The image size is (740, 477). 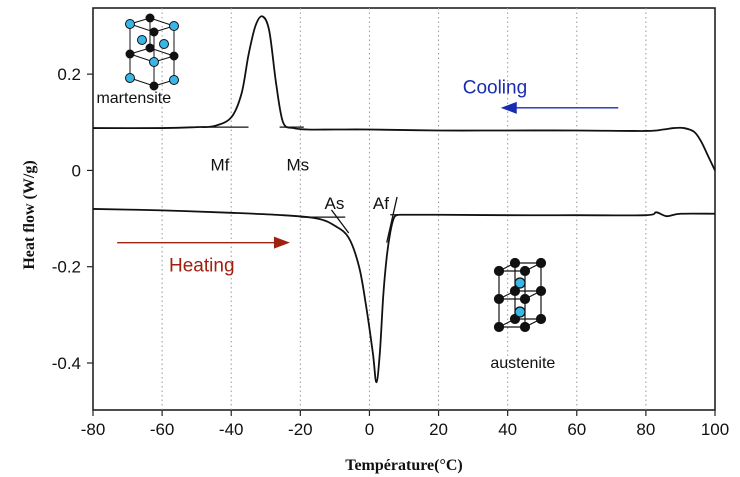 I want to click on as-label: As, so click(x=335, y=203).